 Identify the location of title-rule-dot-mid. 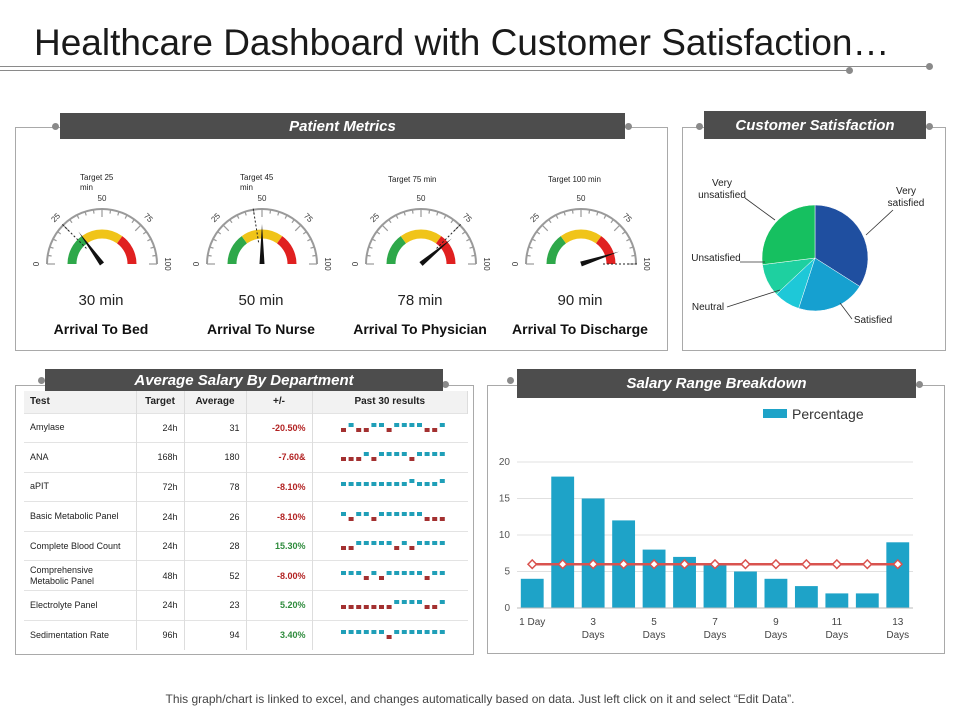
(849, 70).